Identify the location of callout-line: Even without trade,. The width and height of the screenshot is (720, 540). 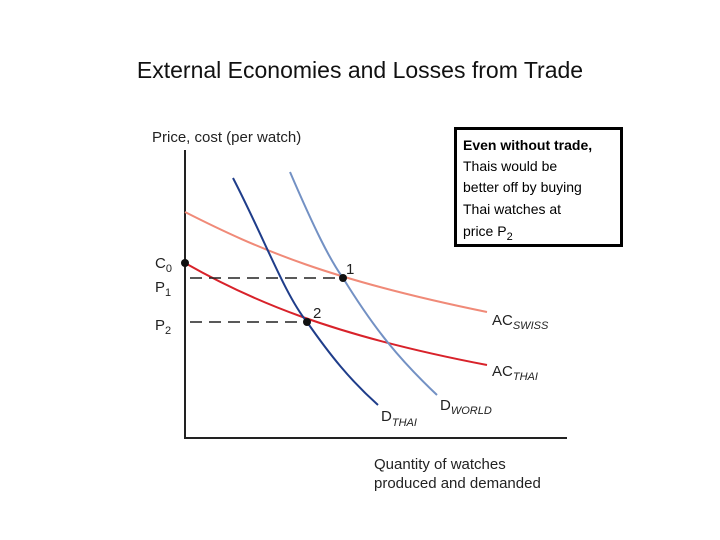
(527, 145).